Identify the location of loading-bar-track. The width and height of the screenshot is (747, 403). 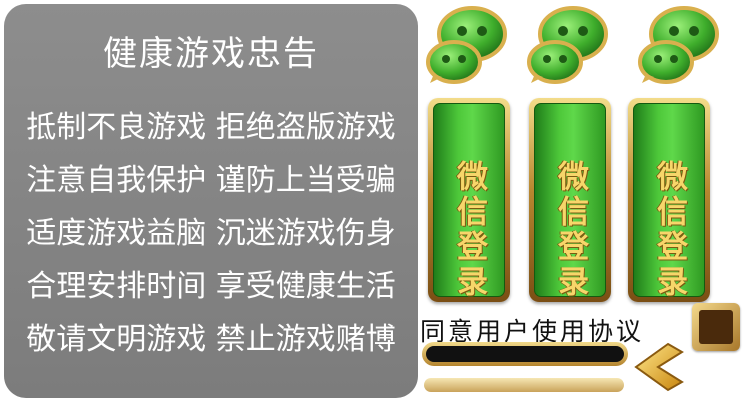
(525, 354).